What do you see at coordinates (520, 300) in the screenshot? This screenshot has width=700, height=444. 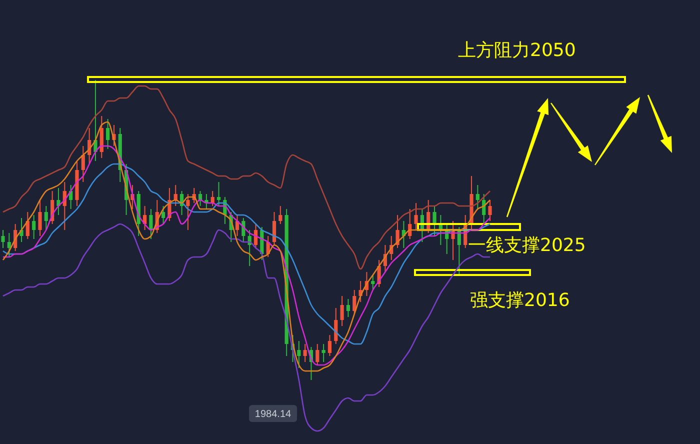 I see `annotation: 强支撑2016` at bounding box center [520, 300].